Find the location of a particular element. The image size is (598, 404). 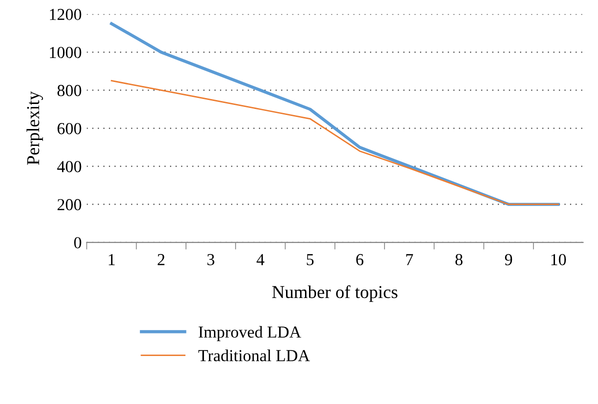

x-tick-label: 1 is located at coordinates (111, 260).